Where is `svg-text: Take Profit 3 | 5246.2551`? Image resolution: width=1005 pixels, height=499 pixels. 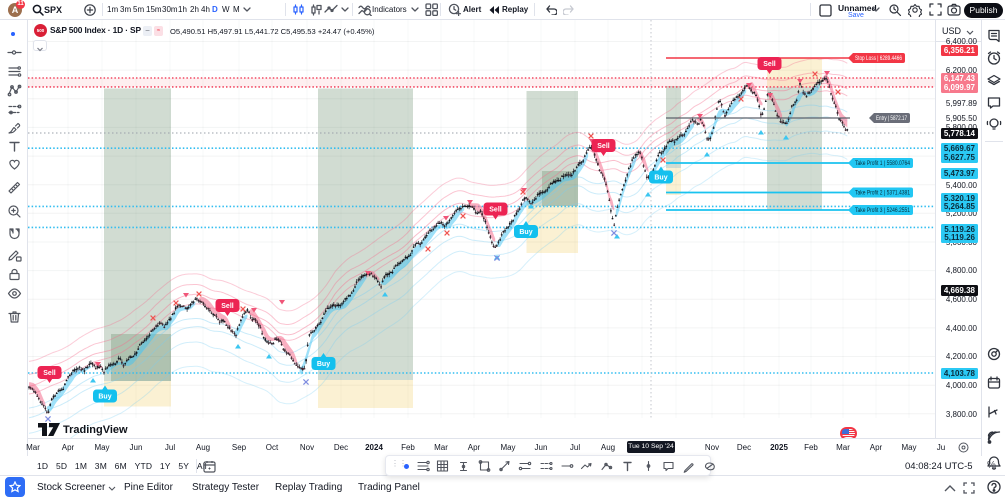 svg-text: Take Profit 3 | 5246.2551 is located at coordinates (882, 210).